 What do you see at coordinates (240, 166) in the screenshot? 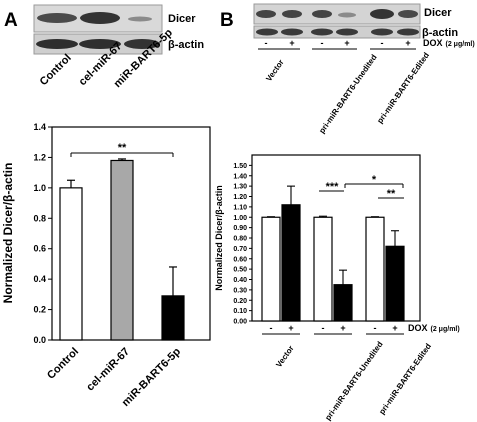
I see `panel-b-y-tick-label: 1.50` at bounding box center [240, 166].